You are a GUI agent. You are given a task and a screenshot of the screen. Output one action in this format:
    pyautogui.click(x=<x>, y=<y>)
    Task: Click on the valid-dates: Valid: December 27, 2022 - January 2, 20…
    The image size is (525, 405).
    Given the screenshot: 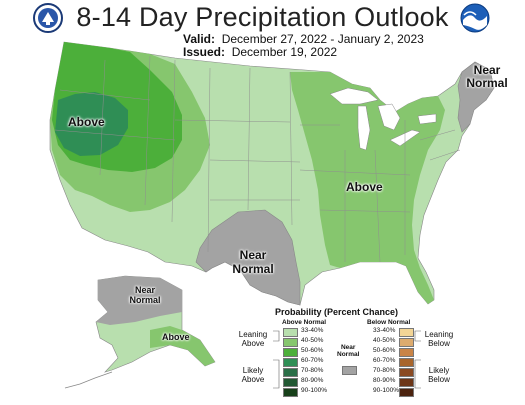 What is the action you would take?
    pyautogui.click(x=303, y=39)
    